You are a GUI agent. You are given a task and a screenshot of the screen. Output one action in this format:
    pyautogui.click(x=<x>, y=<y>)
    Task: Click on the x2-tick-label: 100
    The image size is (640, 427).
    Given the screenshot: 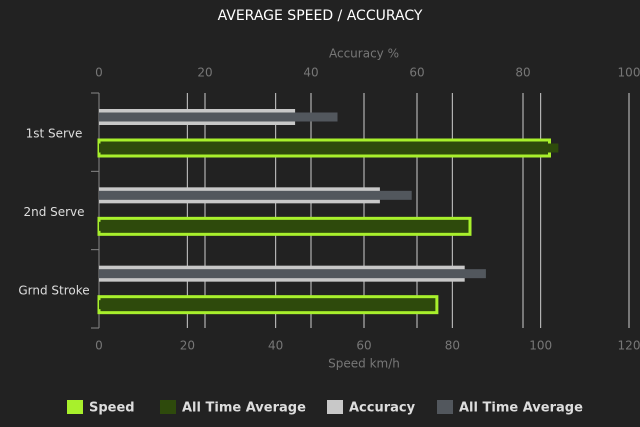 What is the action you would take?
    pyautogui.click(x=629, y=73)
    